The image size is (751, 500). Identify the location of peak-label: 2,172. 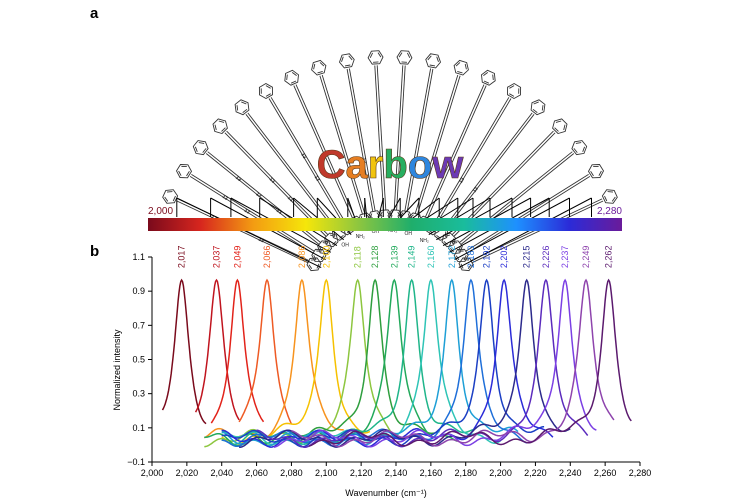
(452, 257).